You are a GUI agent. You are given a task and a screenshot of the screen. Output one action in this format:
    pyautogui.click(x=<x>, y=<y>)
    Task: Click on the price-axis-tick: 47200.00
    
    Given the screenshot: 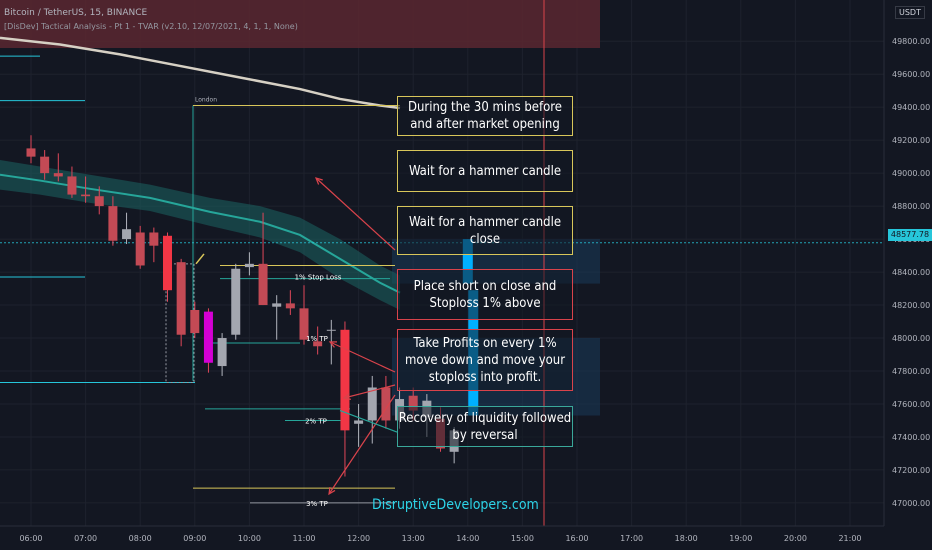 What is the action you would take?
    pyautogui.click(x=911, y=470)
    